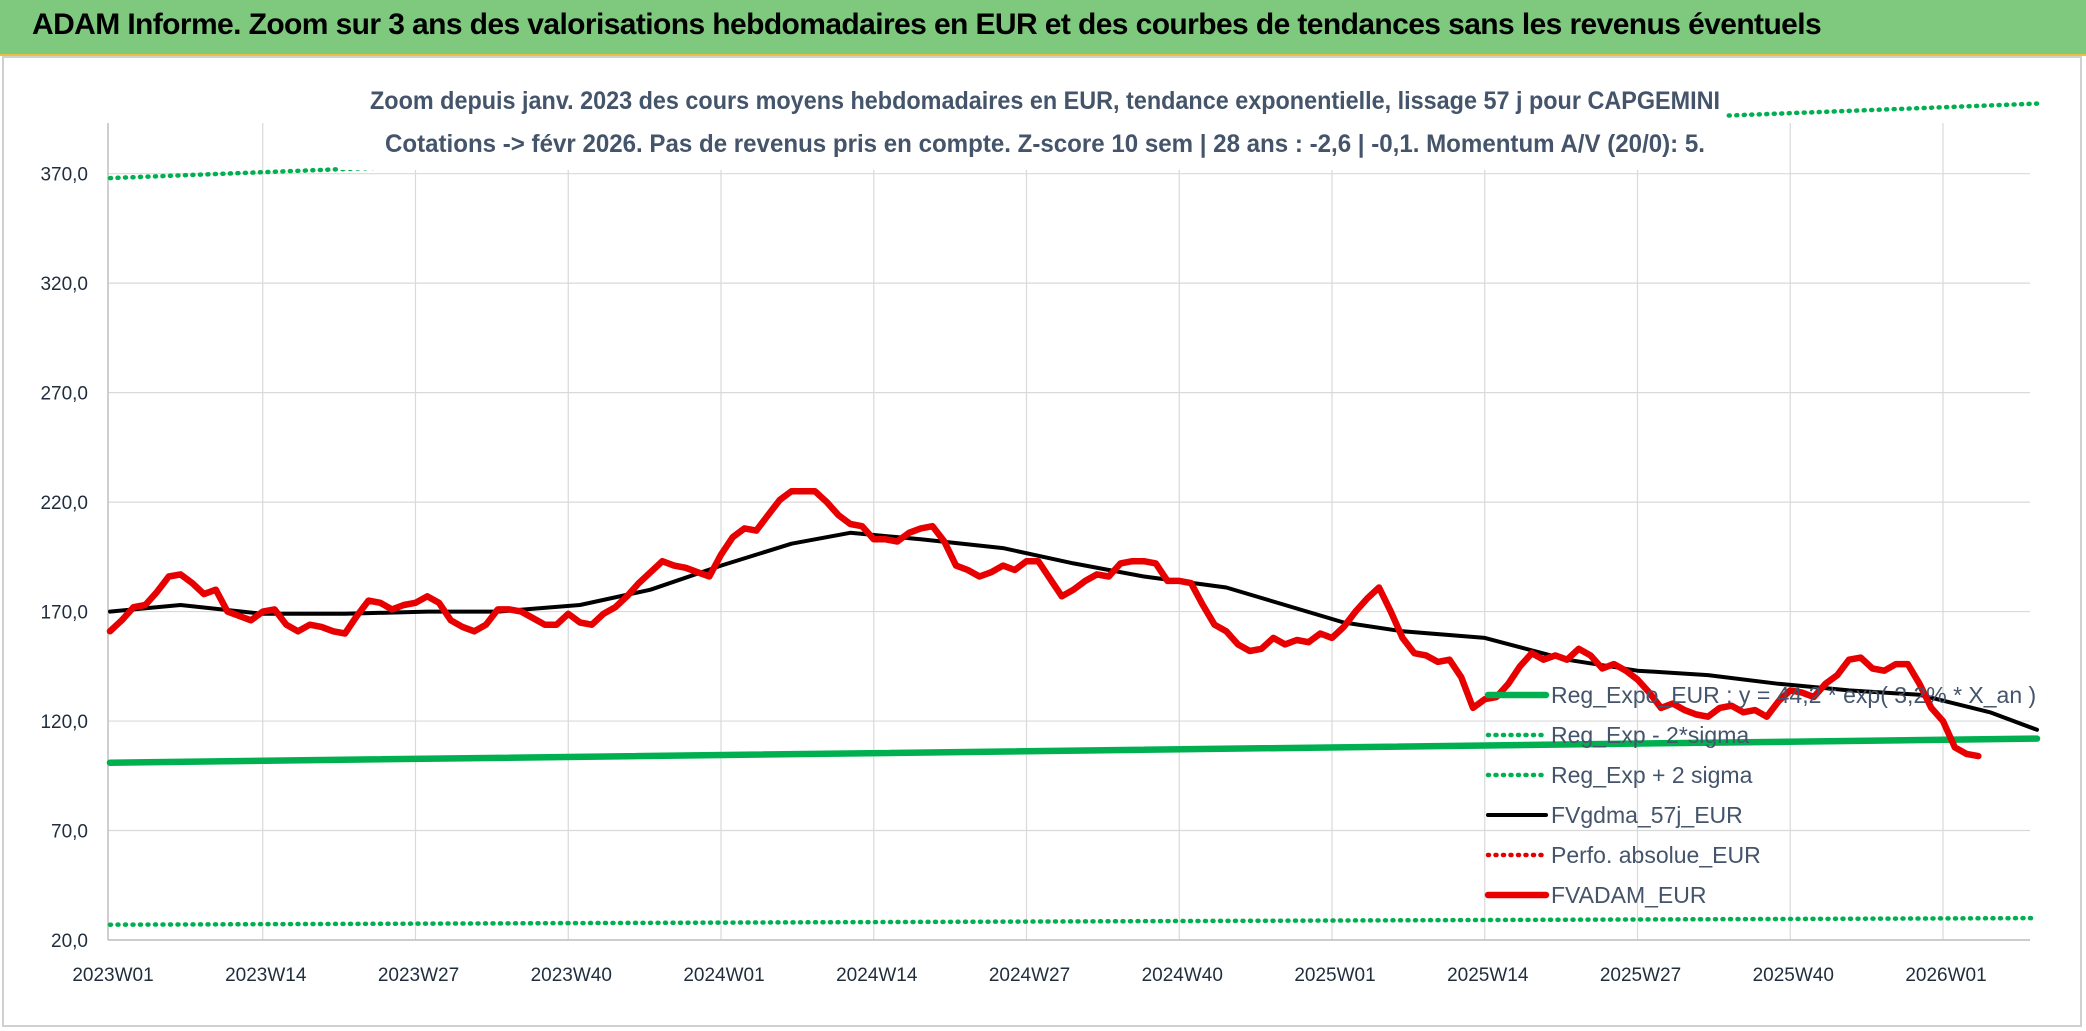 Image resolution: width=2086 pixels, height=1031 pixels. I want to click on x-tick-label: 2025W40, so click(1793, 975).